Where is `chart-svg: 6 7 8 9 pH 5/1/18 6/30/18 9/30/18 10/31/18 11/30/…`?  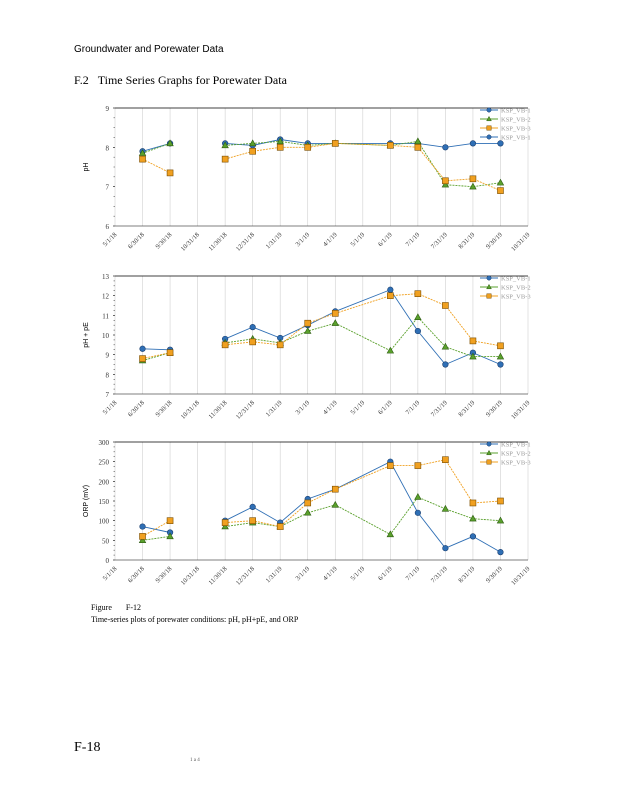 chart-svg: 6 7 8 9 pH 5/1/18 6/30/18 9/30/18 10/31/18 11/30/… is located at coordinates (307, 179).